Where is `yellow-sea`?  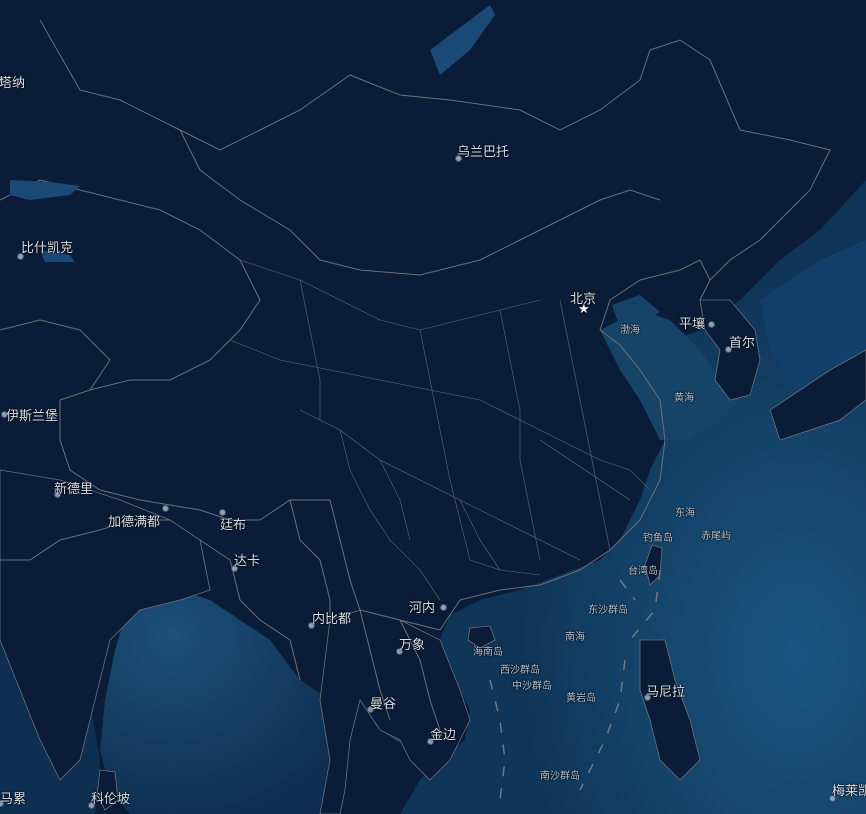 yellow-sea is located at coordinates (670, 375).